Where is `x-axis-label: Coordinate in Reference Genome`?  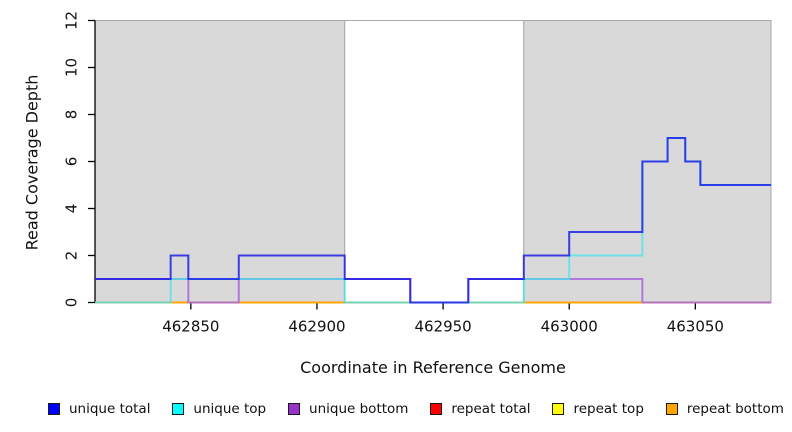 x-axis-label: Coordinate in Reference Genome is located at coordinates (433, 367).